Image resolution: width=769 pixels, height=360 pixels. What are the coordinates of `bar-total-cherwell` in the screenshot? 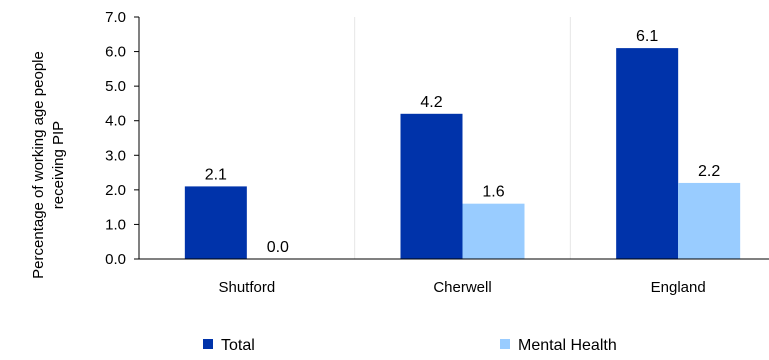 It's located at (431, 186).